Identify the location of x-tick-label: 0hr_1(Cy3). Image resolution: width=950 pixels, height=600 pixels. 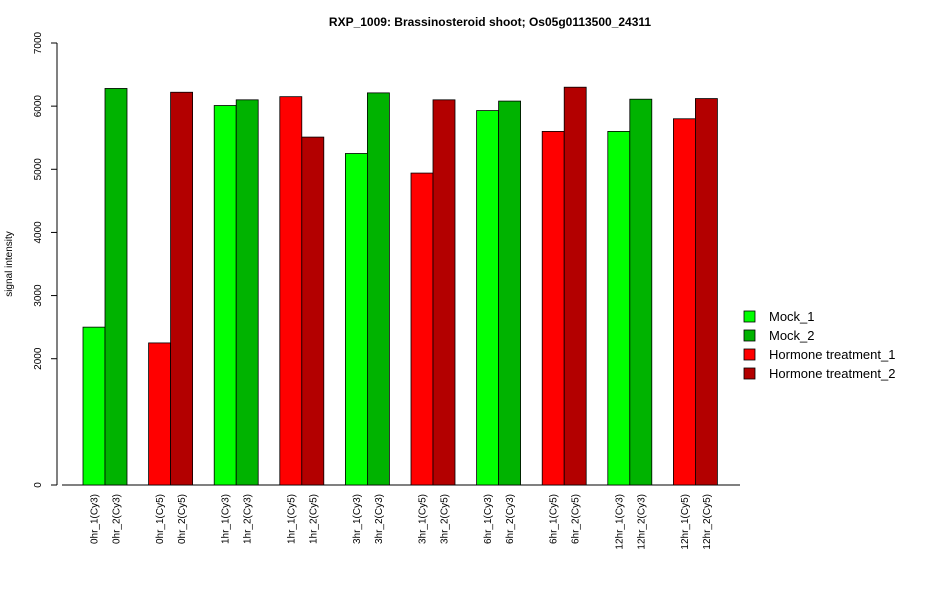
(95, 519).